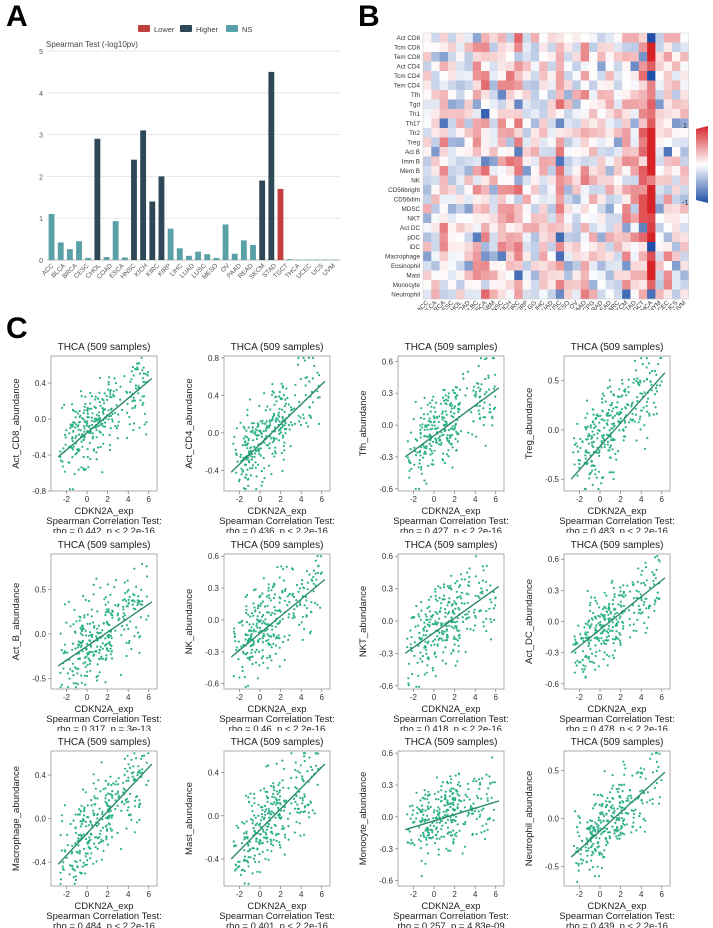 This screenshot has width=713, height=928. What do you see at coordinates (596, 304) in the screenshot?
I see `heatmap-col-label: PRAD` at bounding box center [596, 304].